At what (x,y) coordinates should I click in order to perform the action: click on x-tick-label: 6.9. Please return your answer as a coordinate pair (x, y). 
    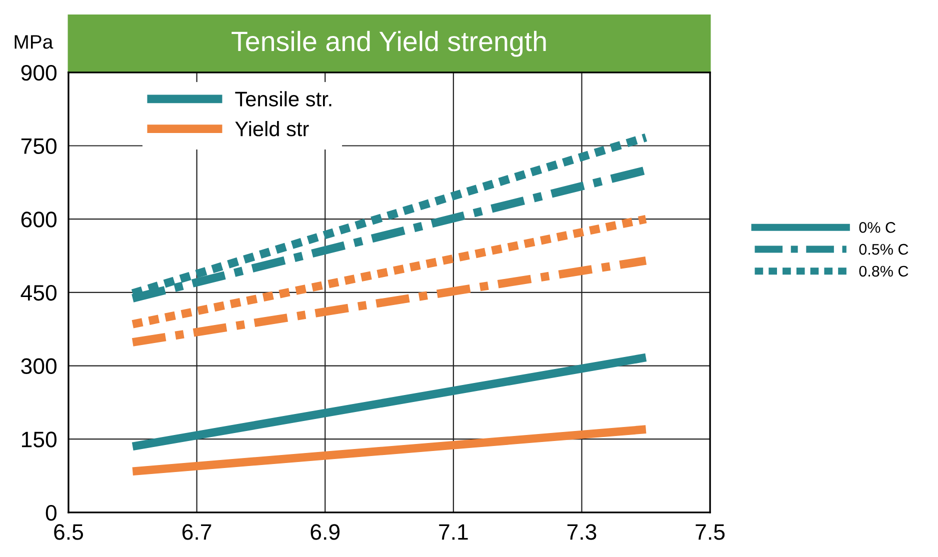
    Looking at the image, I should click on (325, 532).